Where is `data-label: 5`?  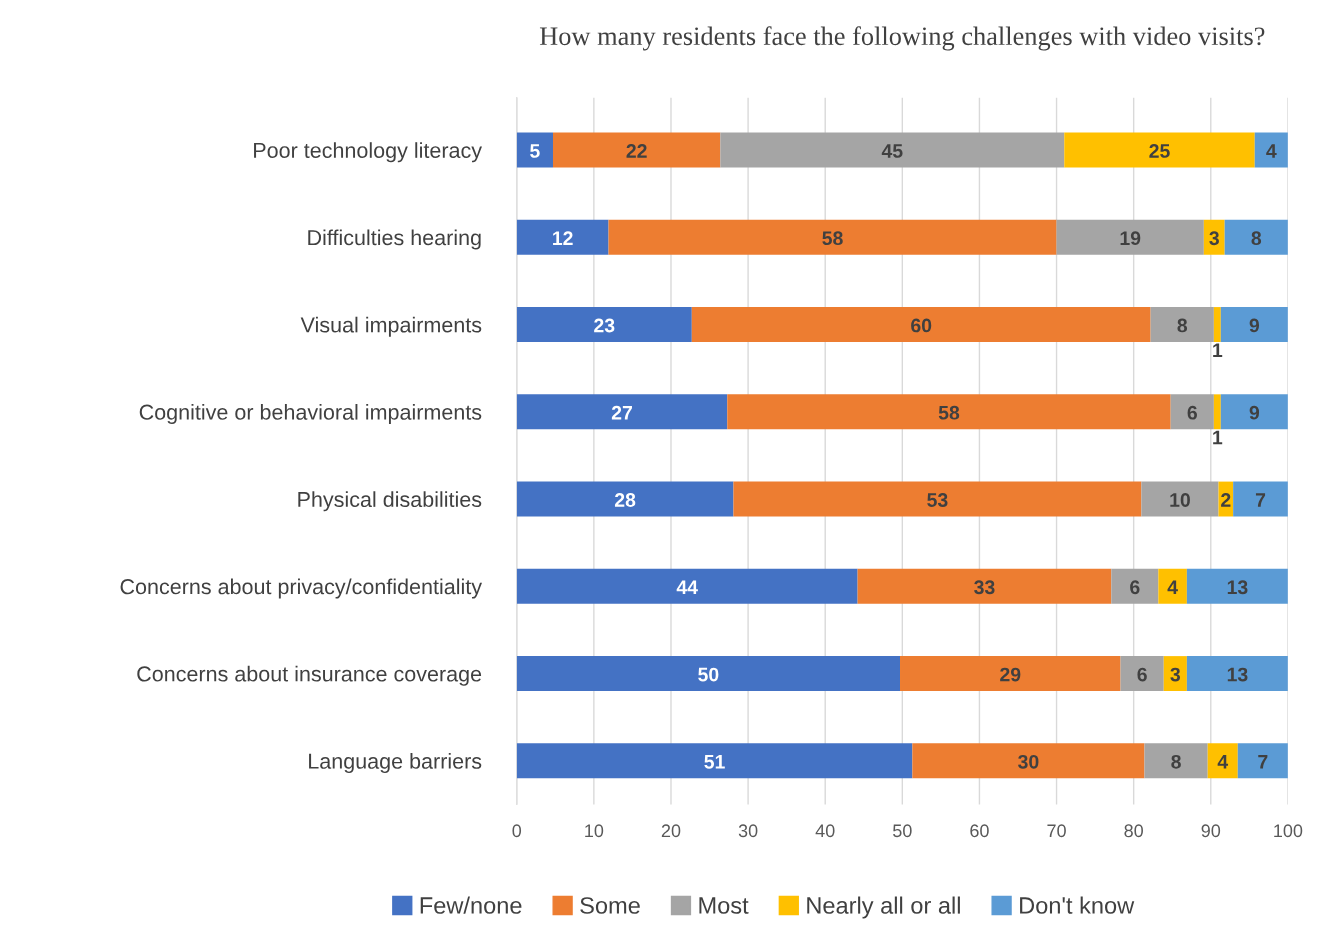
data-label: 5 is located at coordinates (535, 151).